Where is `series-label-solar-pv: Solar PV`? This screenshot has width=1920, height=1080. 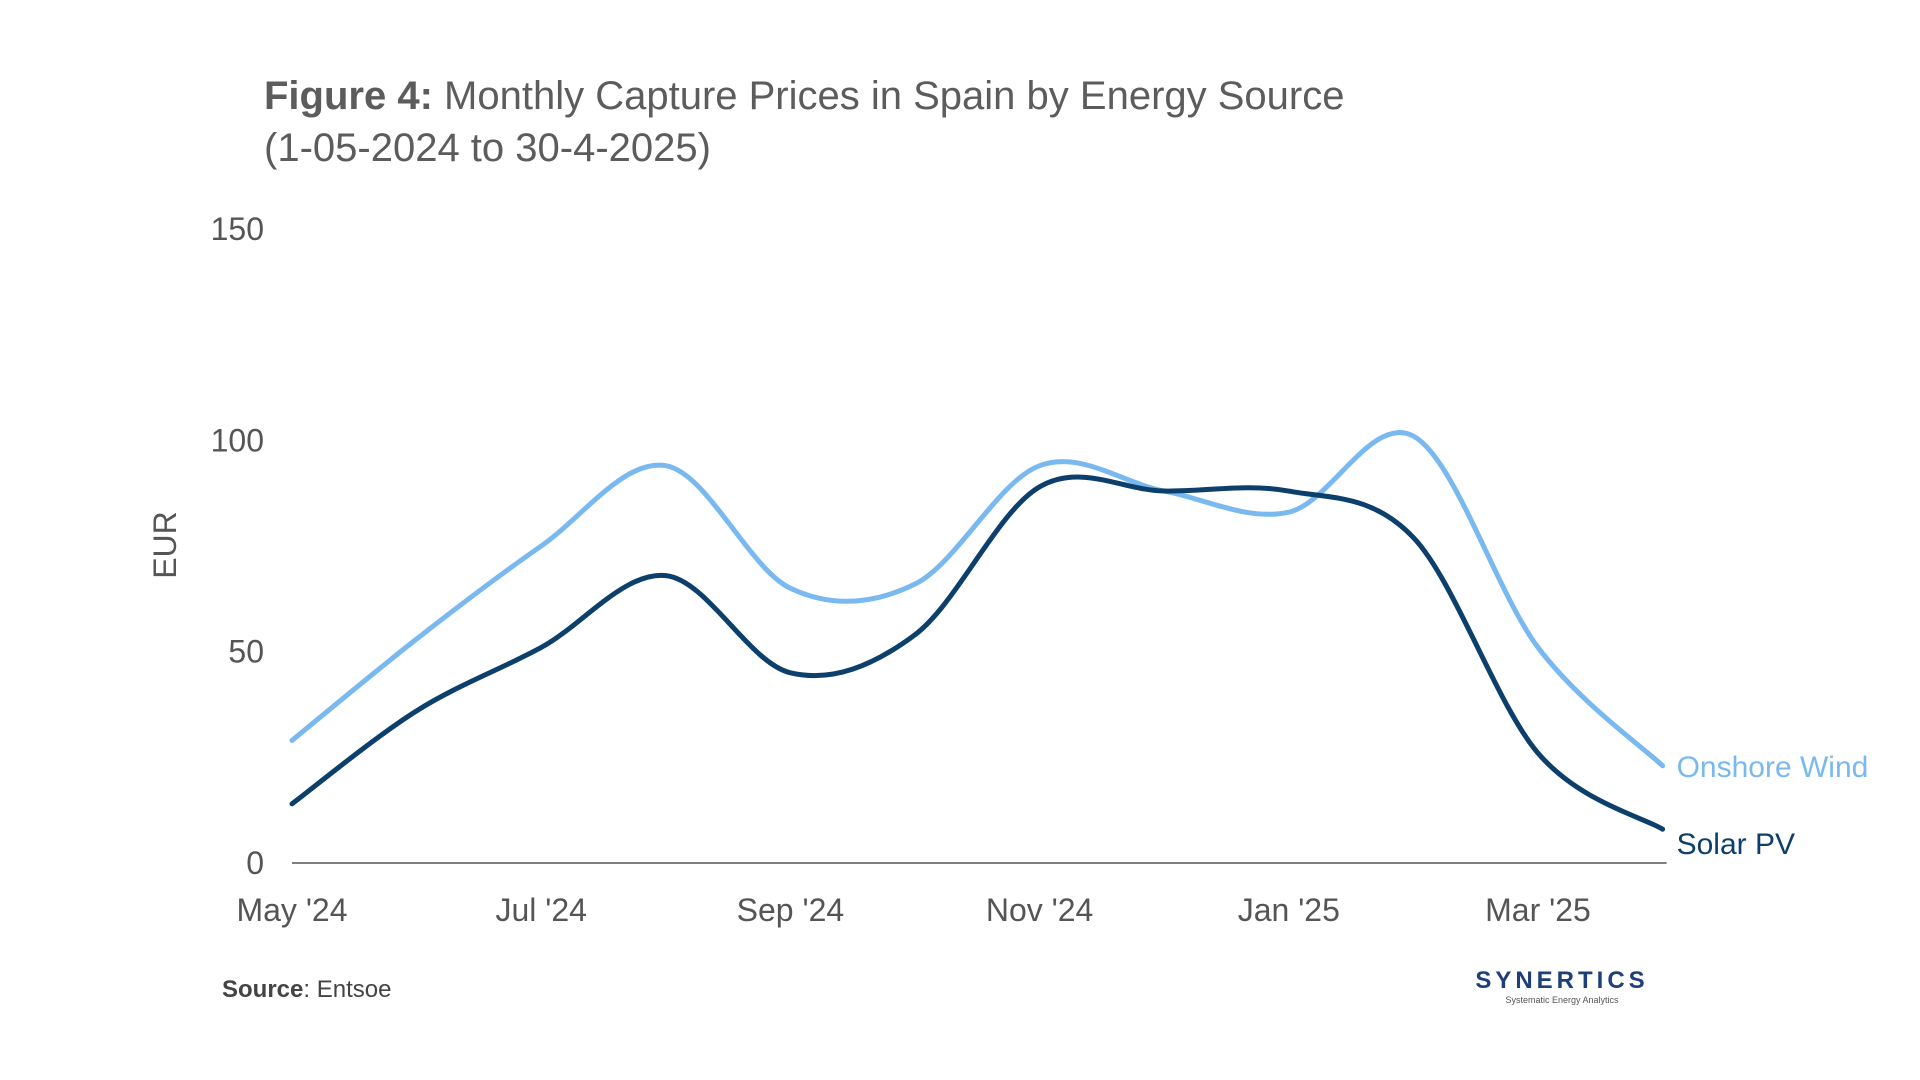 series-label-solar-pv: Solar PV is located at coordinates (1736, 844).